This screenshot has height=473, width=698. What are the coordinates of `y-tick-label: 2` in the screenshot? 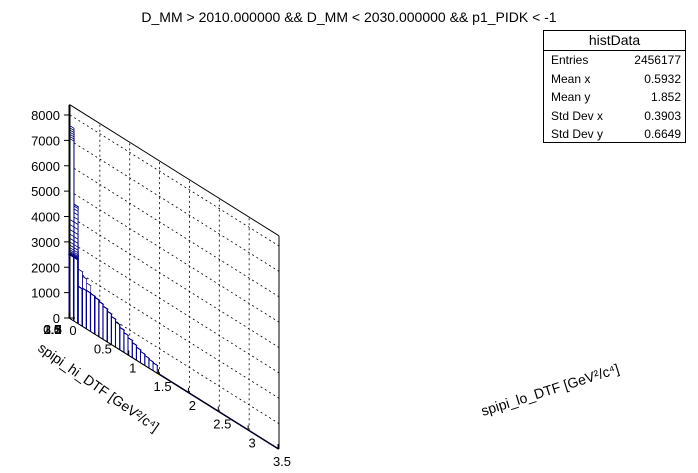 It's located at (57, 329).